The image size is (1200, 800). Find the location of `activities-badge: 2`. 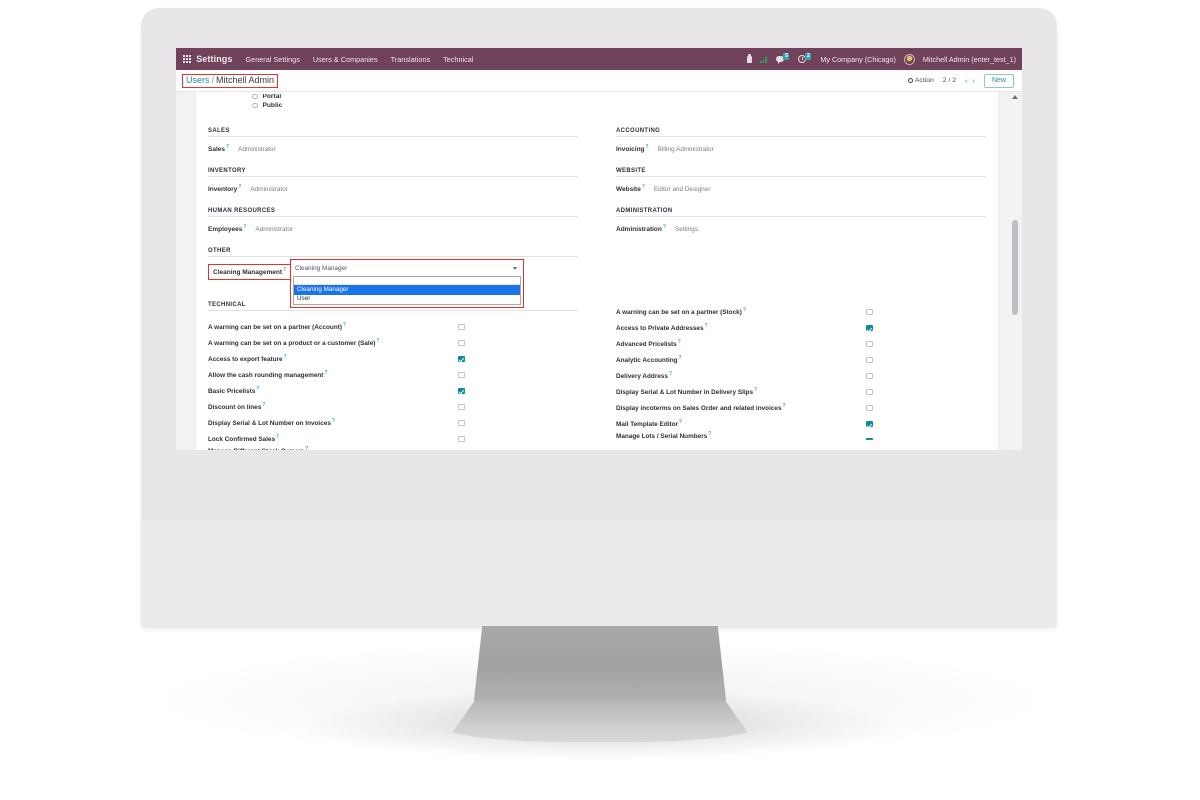

activities-badge: 2 is located at coordinates (808, 56).